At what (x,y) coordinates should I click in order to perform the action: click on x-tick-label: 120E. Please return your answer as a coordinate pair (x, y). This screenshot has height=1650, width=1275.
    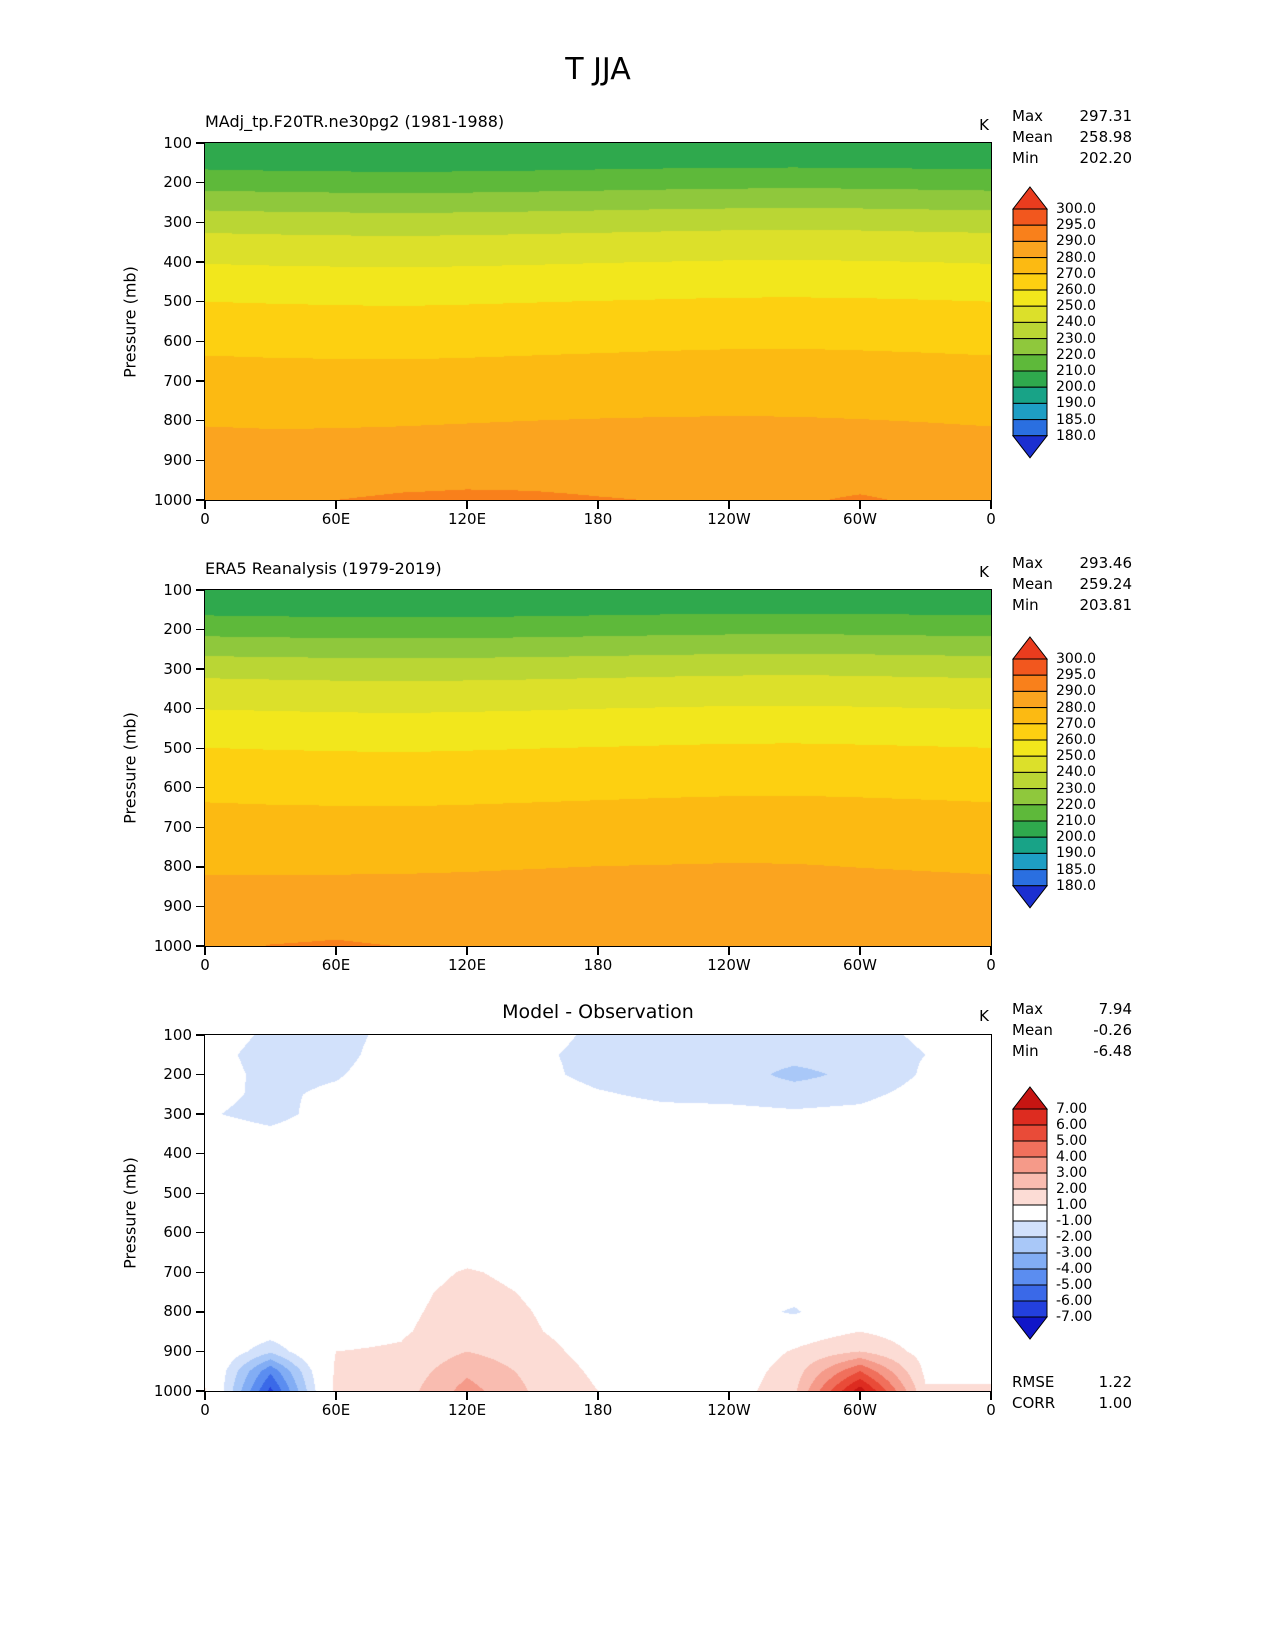
    Looking at the image, I should click on (467, 519).